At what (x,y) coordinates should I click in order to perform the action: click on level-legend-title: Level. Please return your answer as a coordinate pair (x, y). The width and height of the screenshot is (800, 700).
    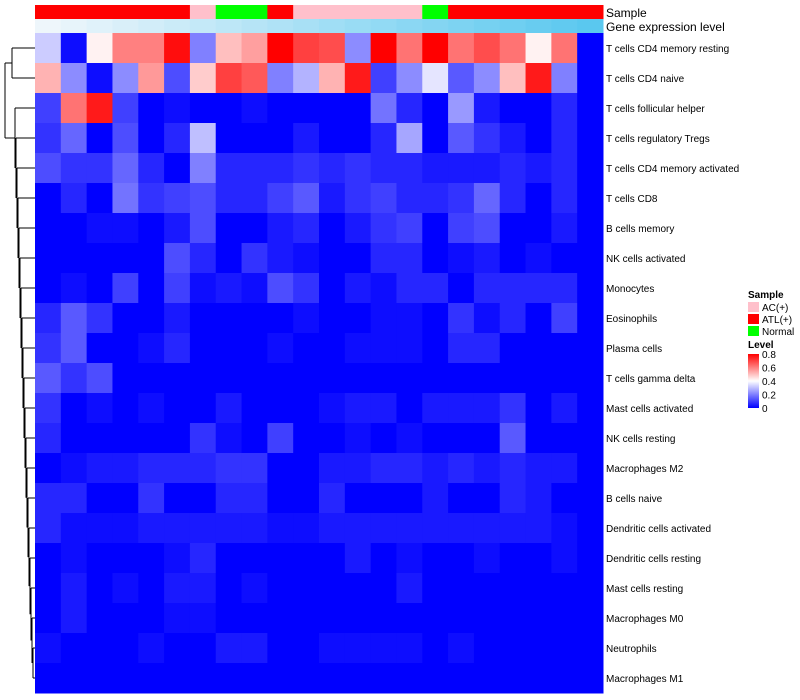
    Looking at the image, I should click on (761, 345).